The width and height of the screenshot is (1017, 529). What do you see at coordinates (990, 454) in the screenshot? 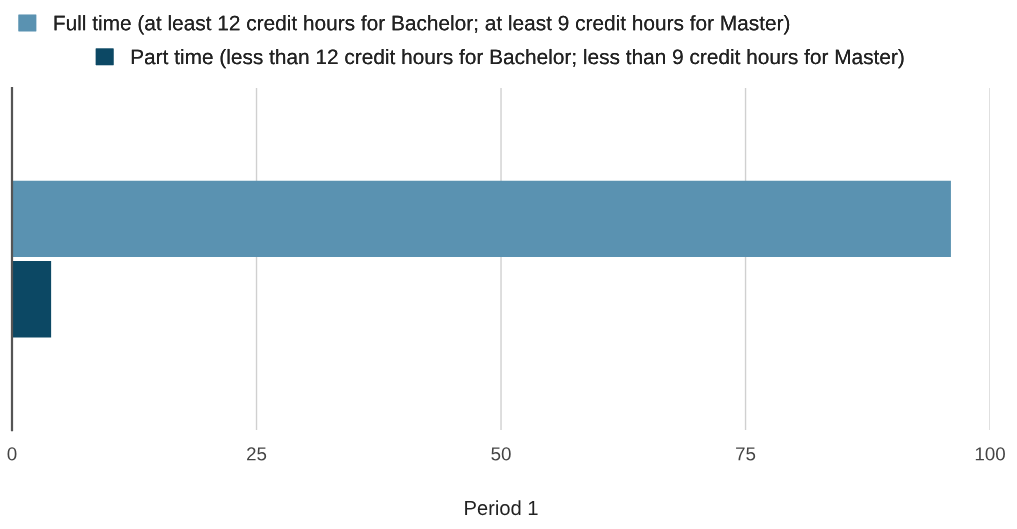
I see `x-tick-label: 100` at bounding box center [990, 454].